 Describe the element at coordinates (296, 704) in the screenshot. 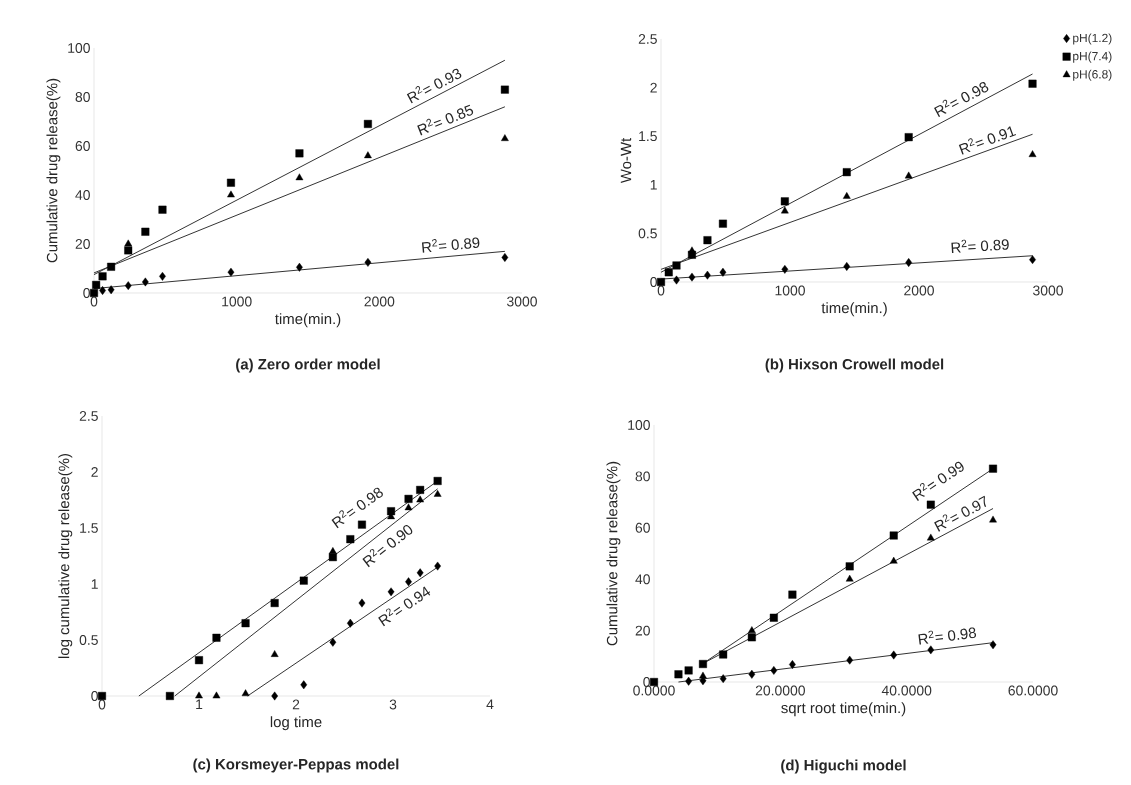

I see `x-tick-label: 2` at that location.